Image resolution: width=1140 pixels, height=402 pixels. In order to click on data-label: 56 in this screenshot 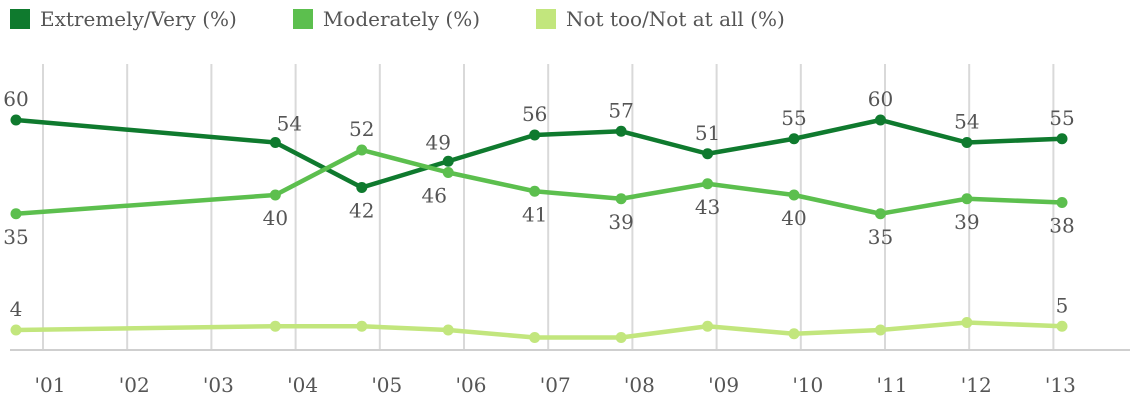, I will do `click(534, 114)`.